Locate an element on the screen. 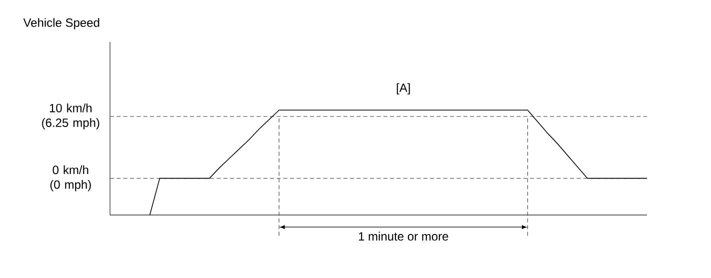 The image size is (711, 278). text: 1 minute or more is located at coordinates (403, 236).